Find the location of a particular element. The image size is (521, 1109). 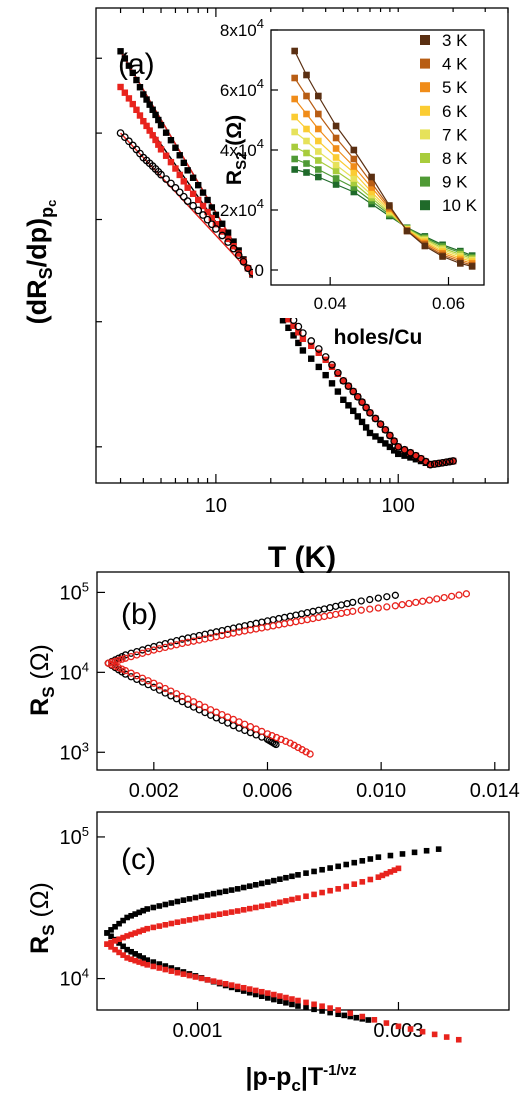

inset-point-5K is located at coordinates (354, 166).